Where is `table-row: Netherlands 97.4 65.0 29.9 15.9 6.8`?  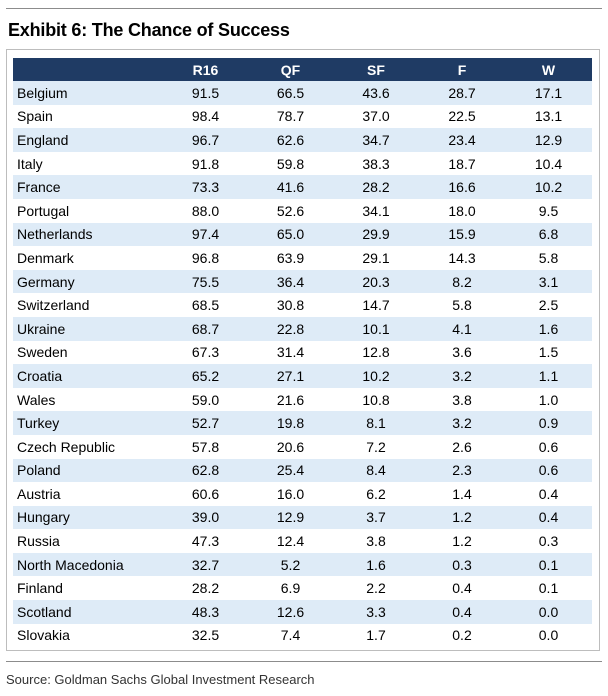
table-row: Netherlands 97.4 65.0 29.9 15.9 6.8 is located at coordinates (302, 234).